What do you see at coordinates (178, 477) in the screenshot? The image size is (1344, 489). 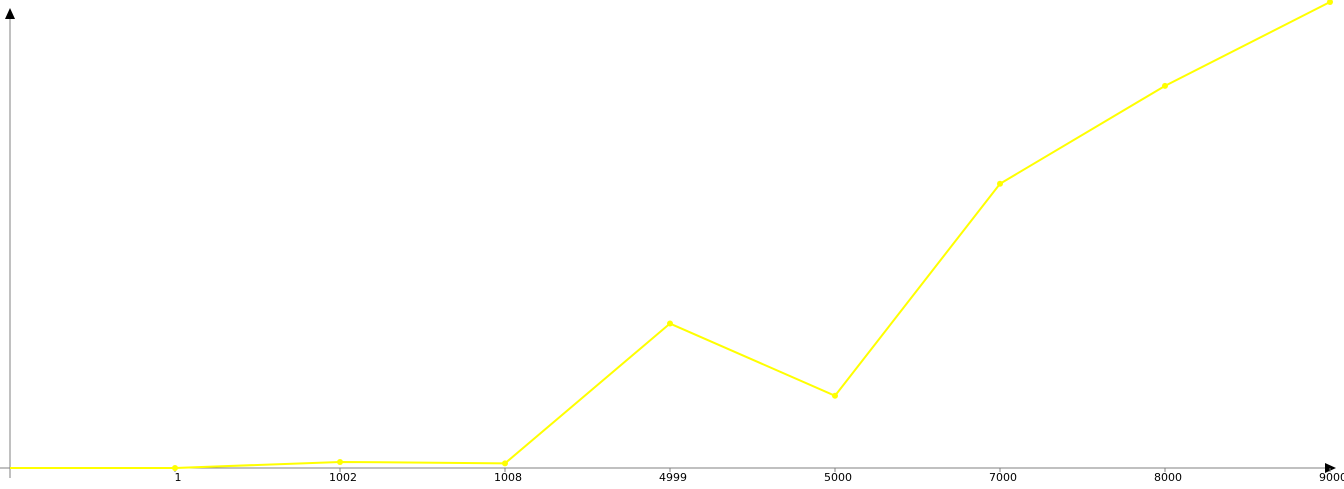 I see `x-tick-label: 1` at bounding box center [178, 477].